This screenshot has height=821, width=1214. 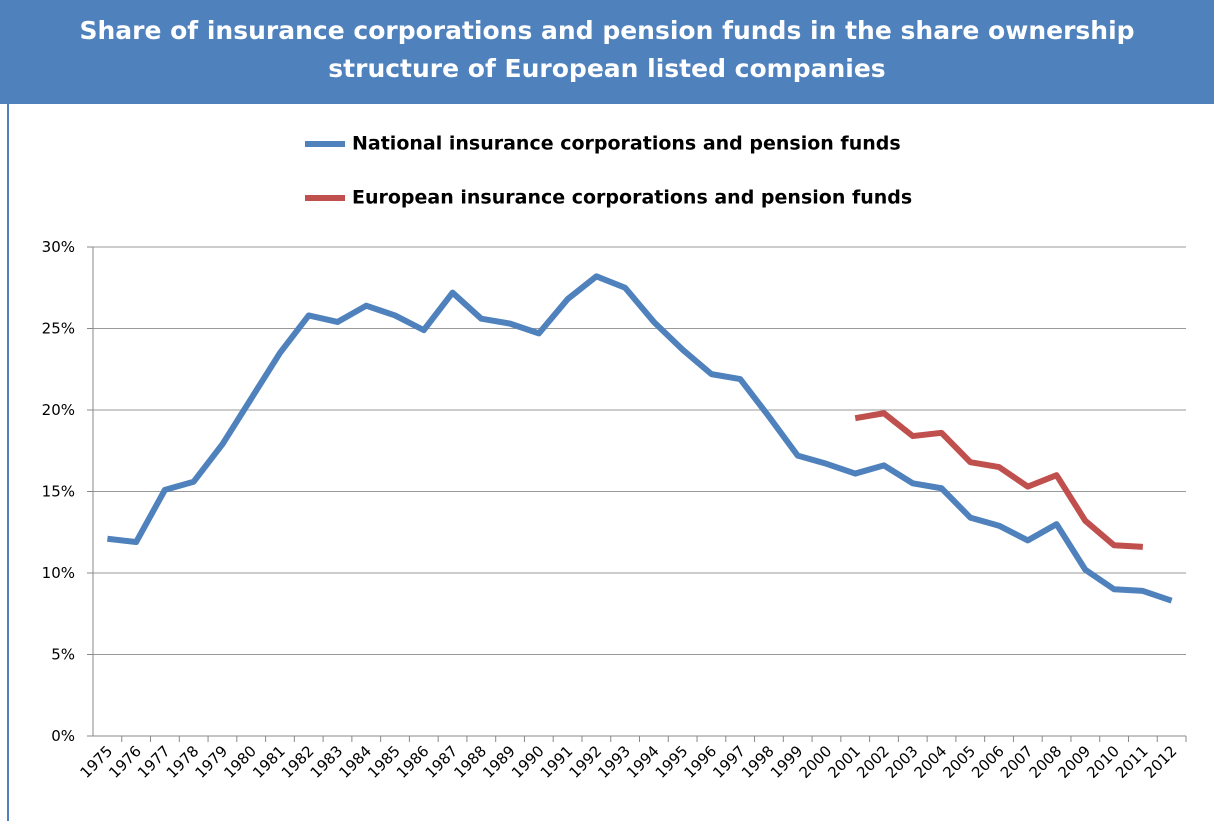 I want to click on x-tick-label: 2012, so click(x=1161, y=762).